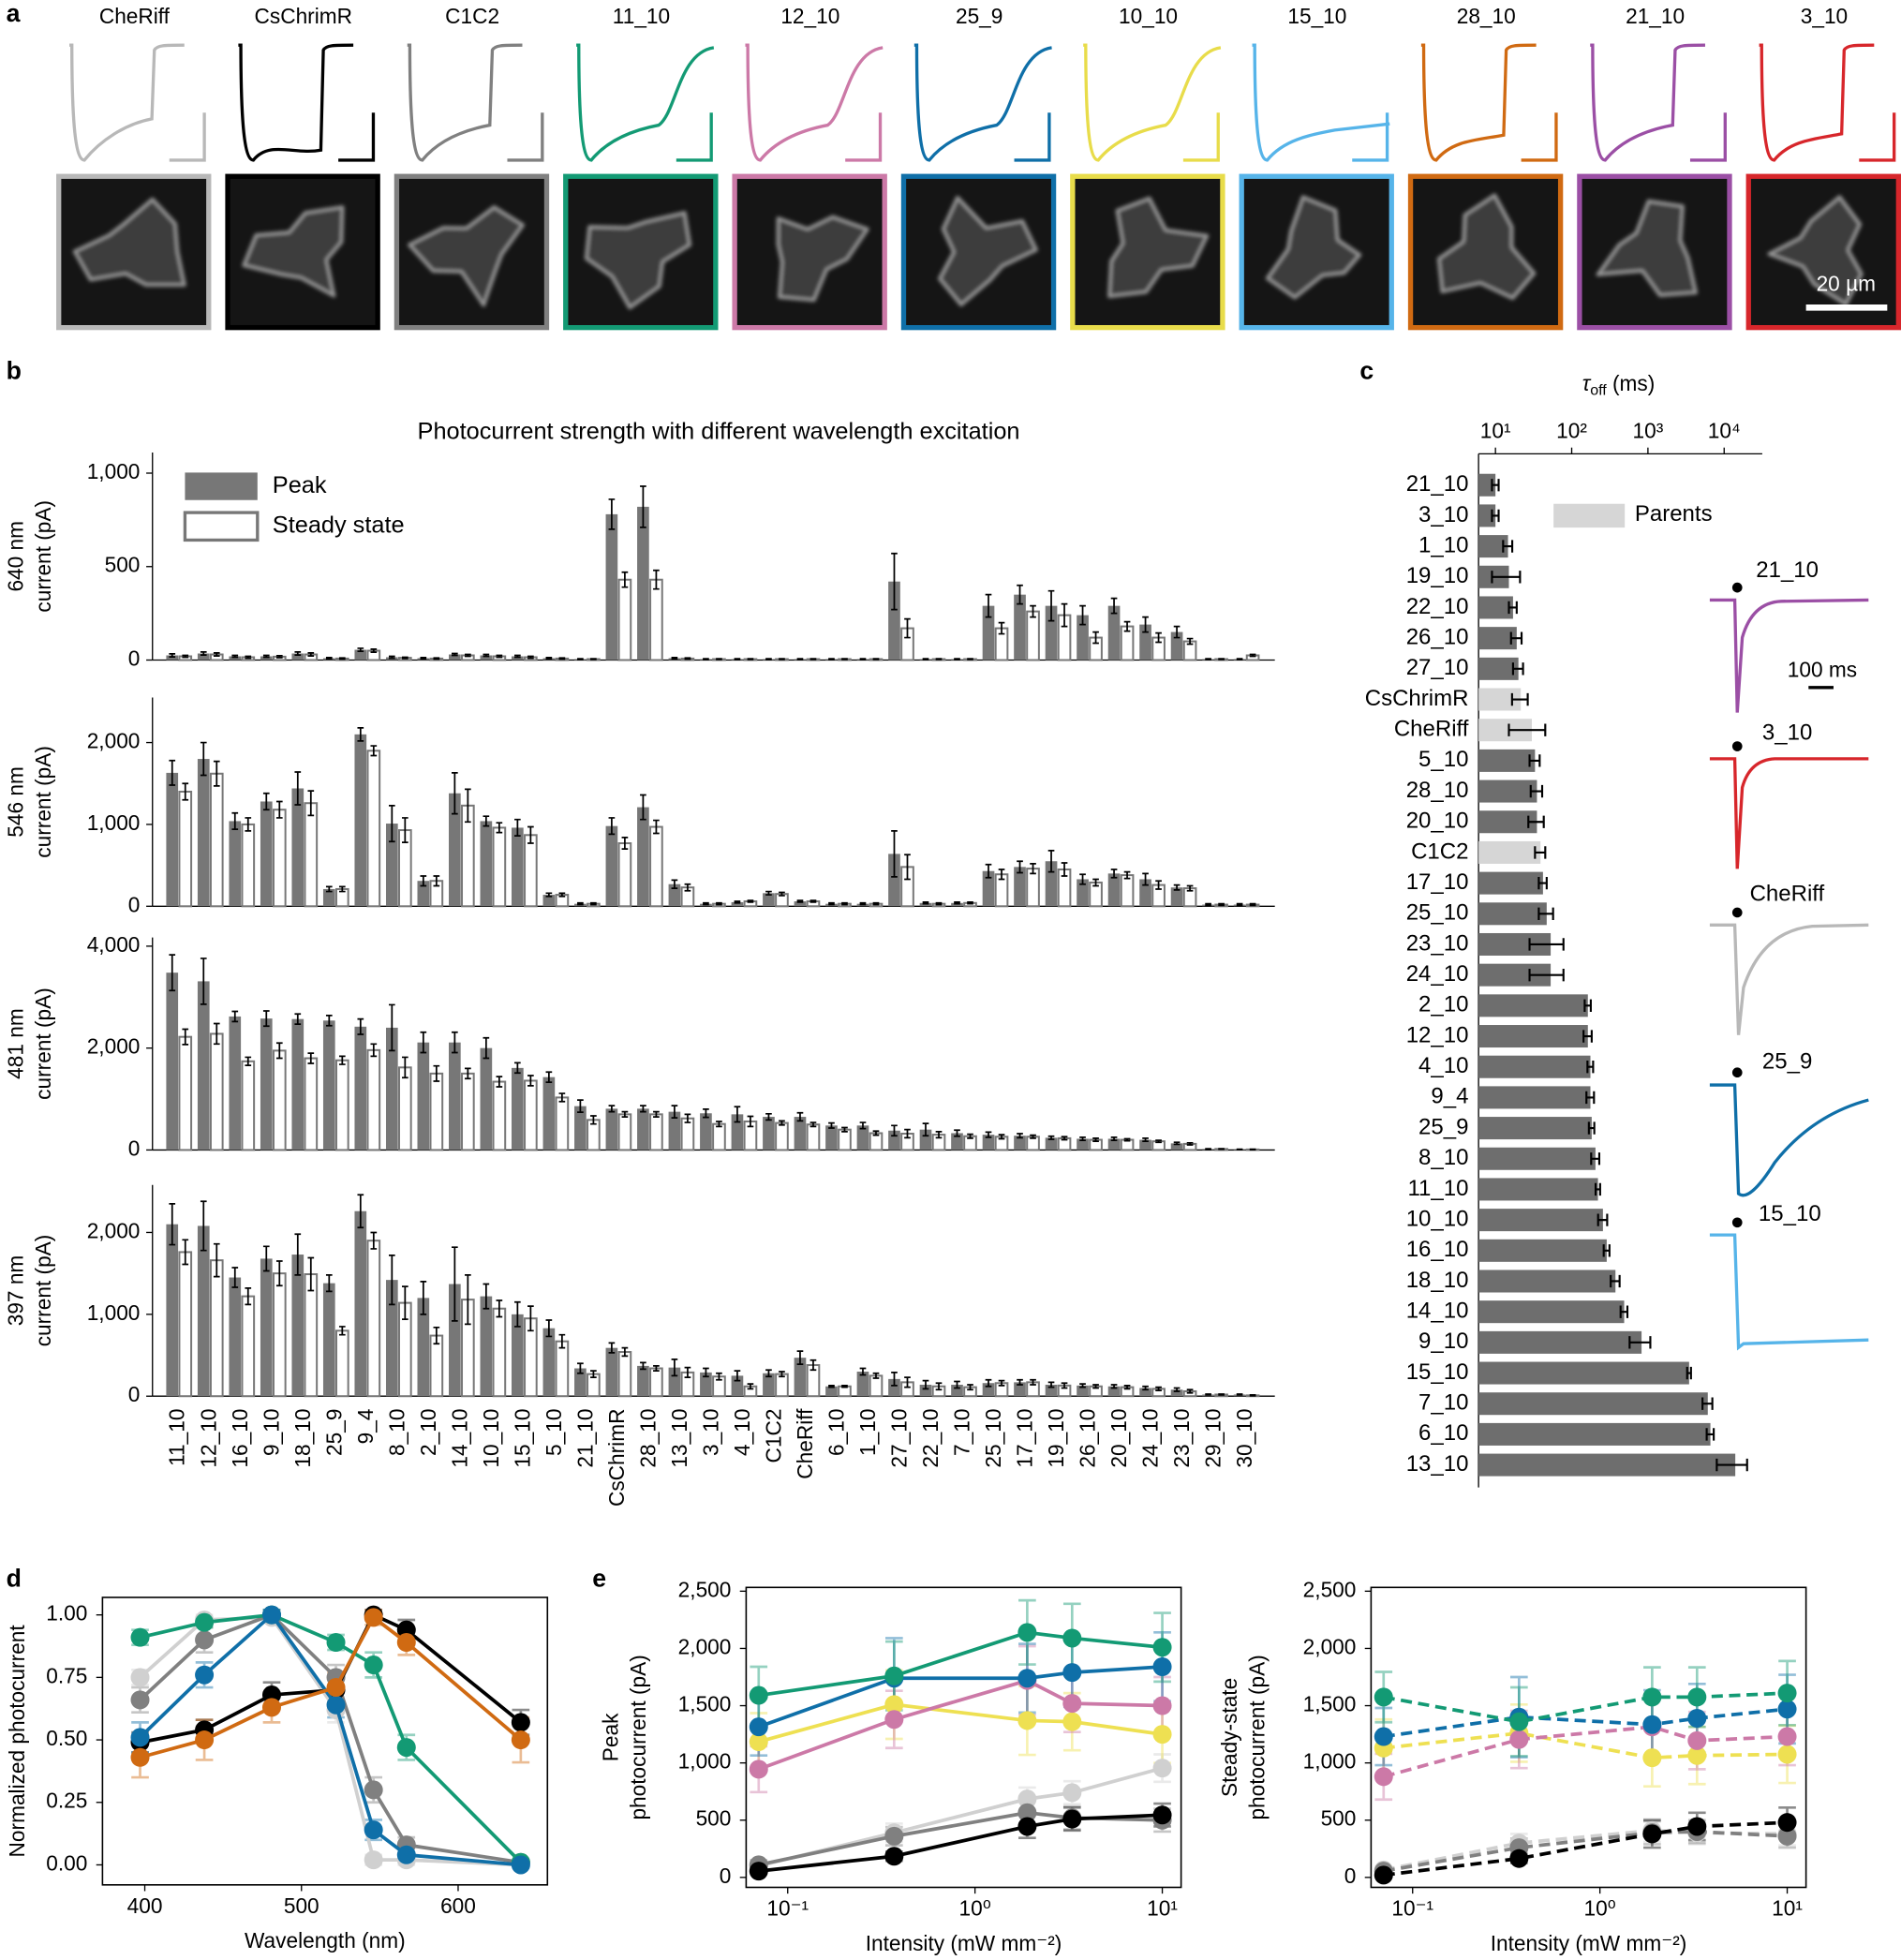 The height and width of the screenshot is (1960, 1901). Describe the element at coordinates (1437, 1218) in the screenshot. I see `y-tick-label: 10_10` at that location.